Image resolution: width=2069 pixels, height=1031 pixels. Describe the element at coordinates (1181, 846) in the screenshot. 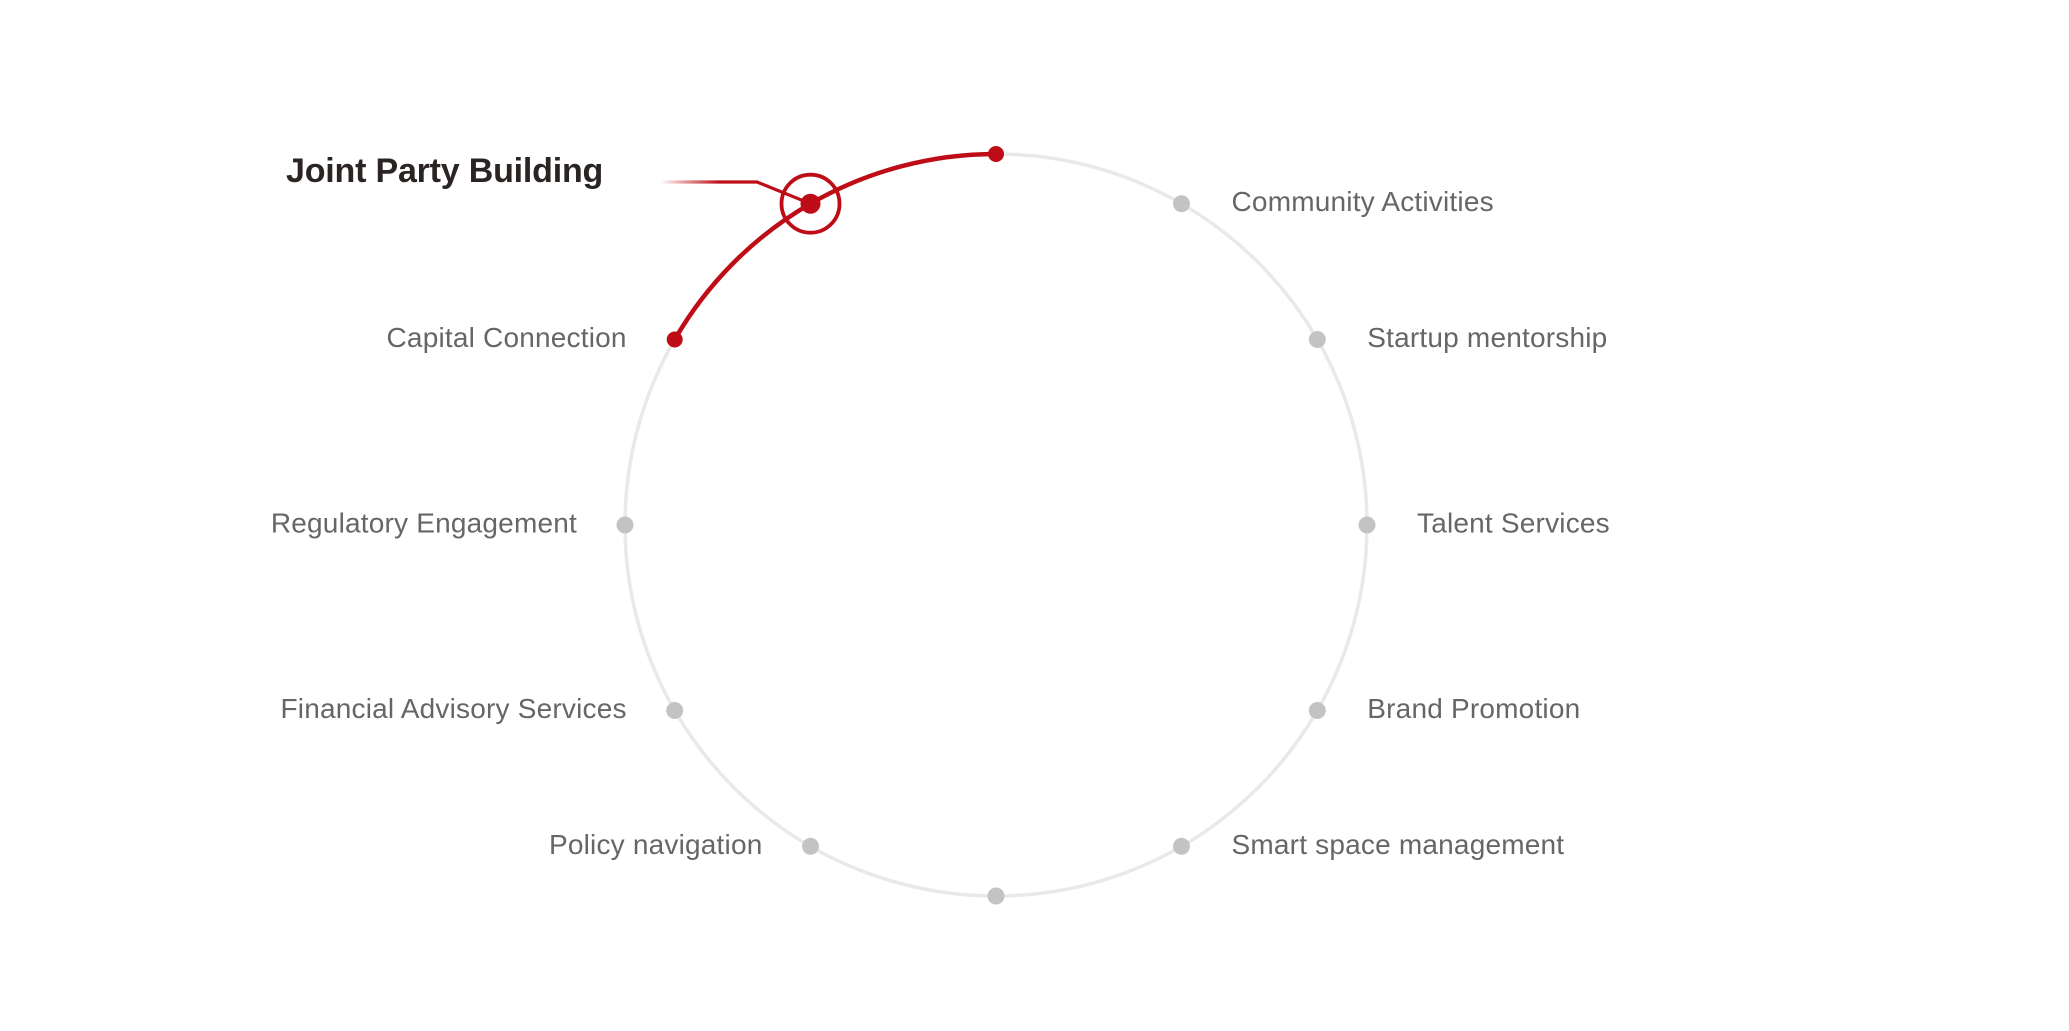

I see `wheel-dot-smart-space-management` at that location.